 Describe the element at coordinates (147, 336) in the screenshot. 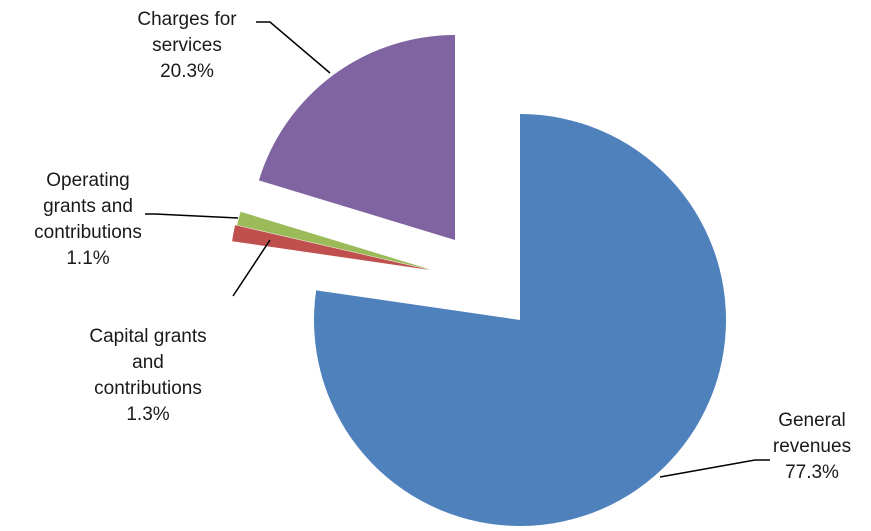

I see `slice-name-label: Capital grants` at that location.